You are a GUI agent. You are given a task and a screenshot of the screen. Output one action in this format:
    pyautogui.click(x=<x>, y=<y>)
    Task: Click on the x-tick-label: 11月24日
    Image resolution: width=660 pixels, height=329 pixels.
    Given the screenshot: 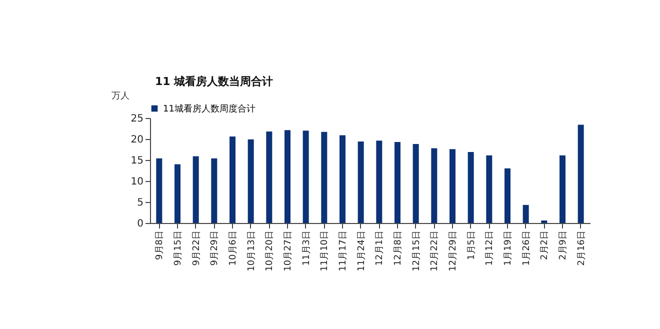 What is the action you would take?
    pyautogui.click(x=361, y=251)
    